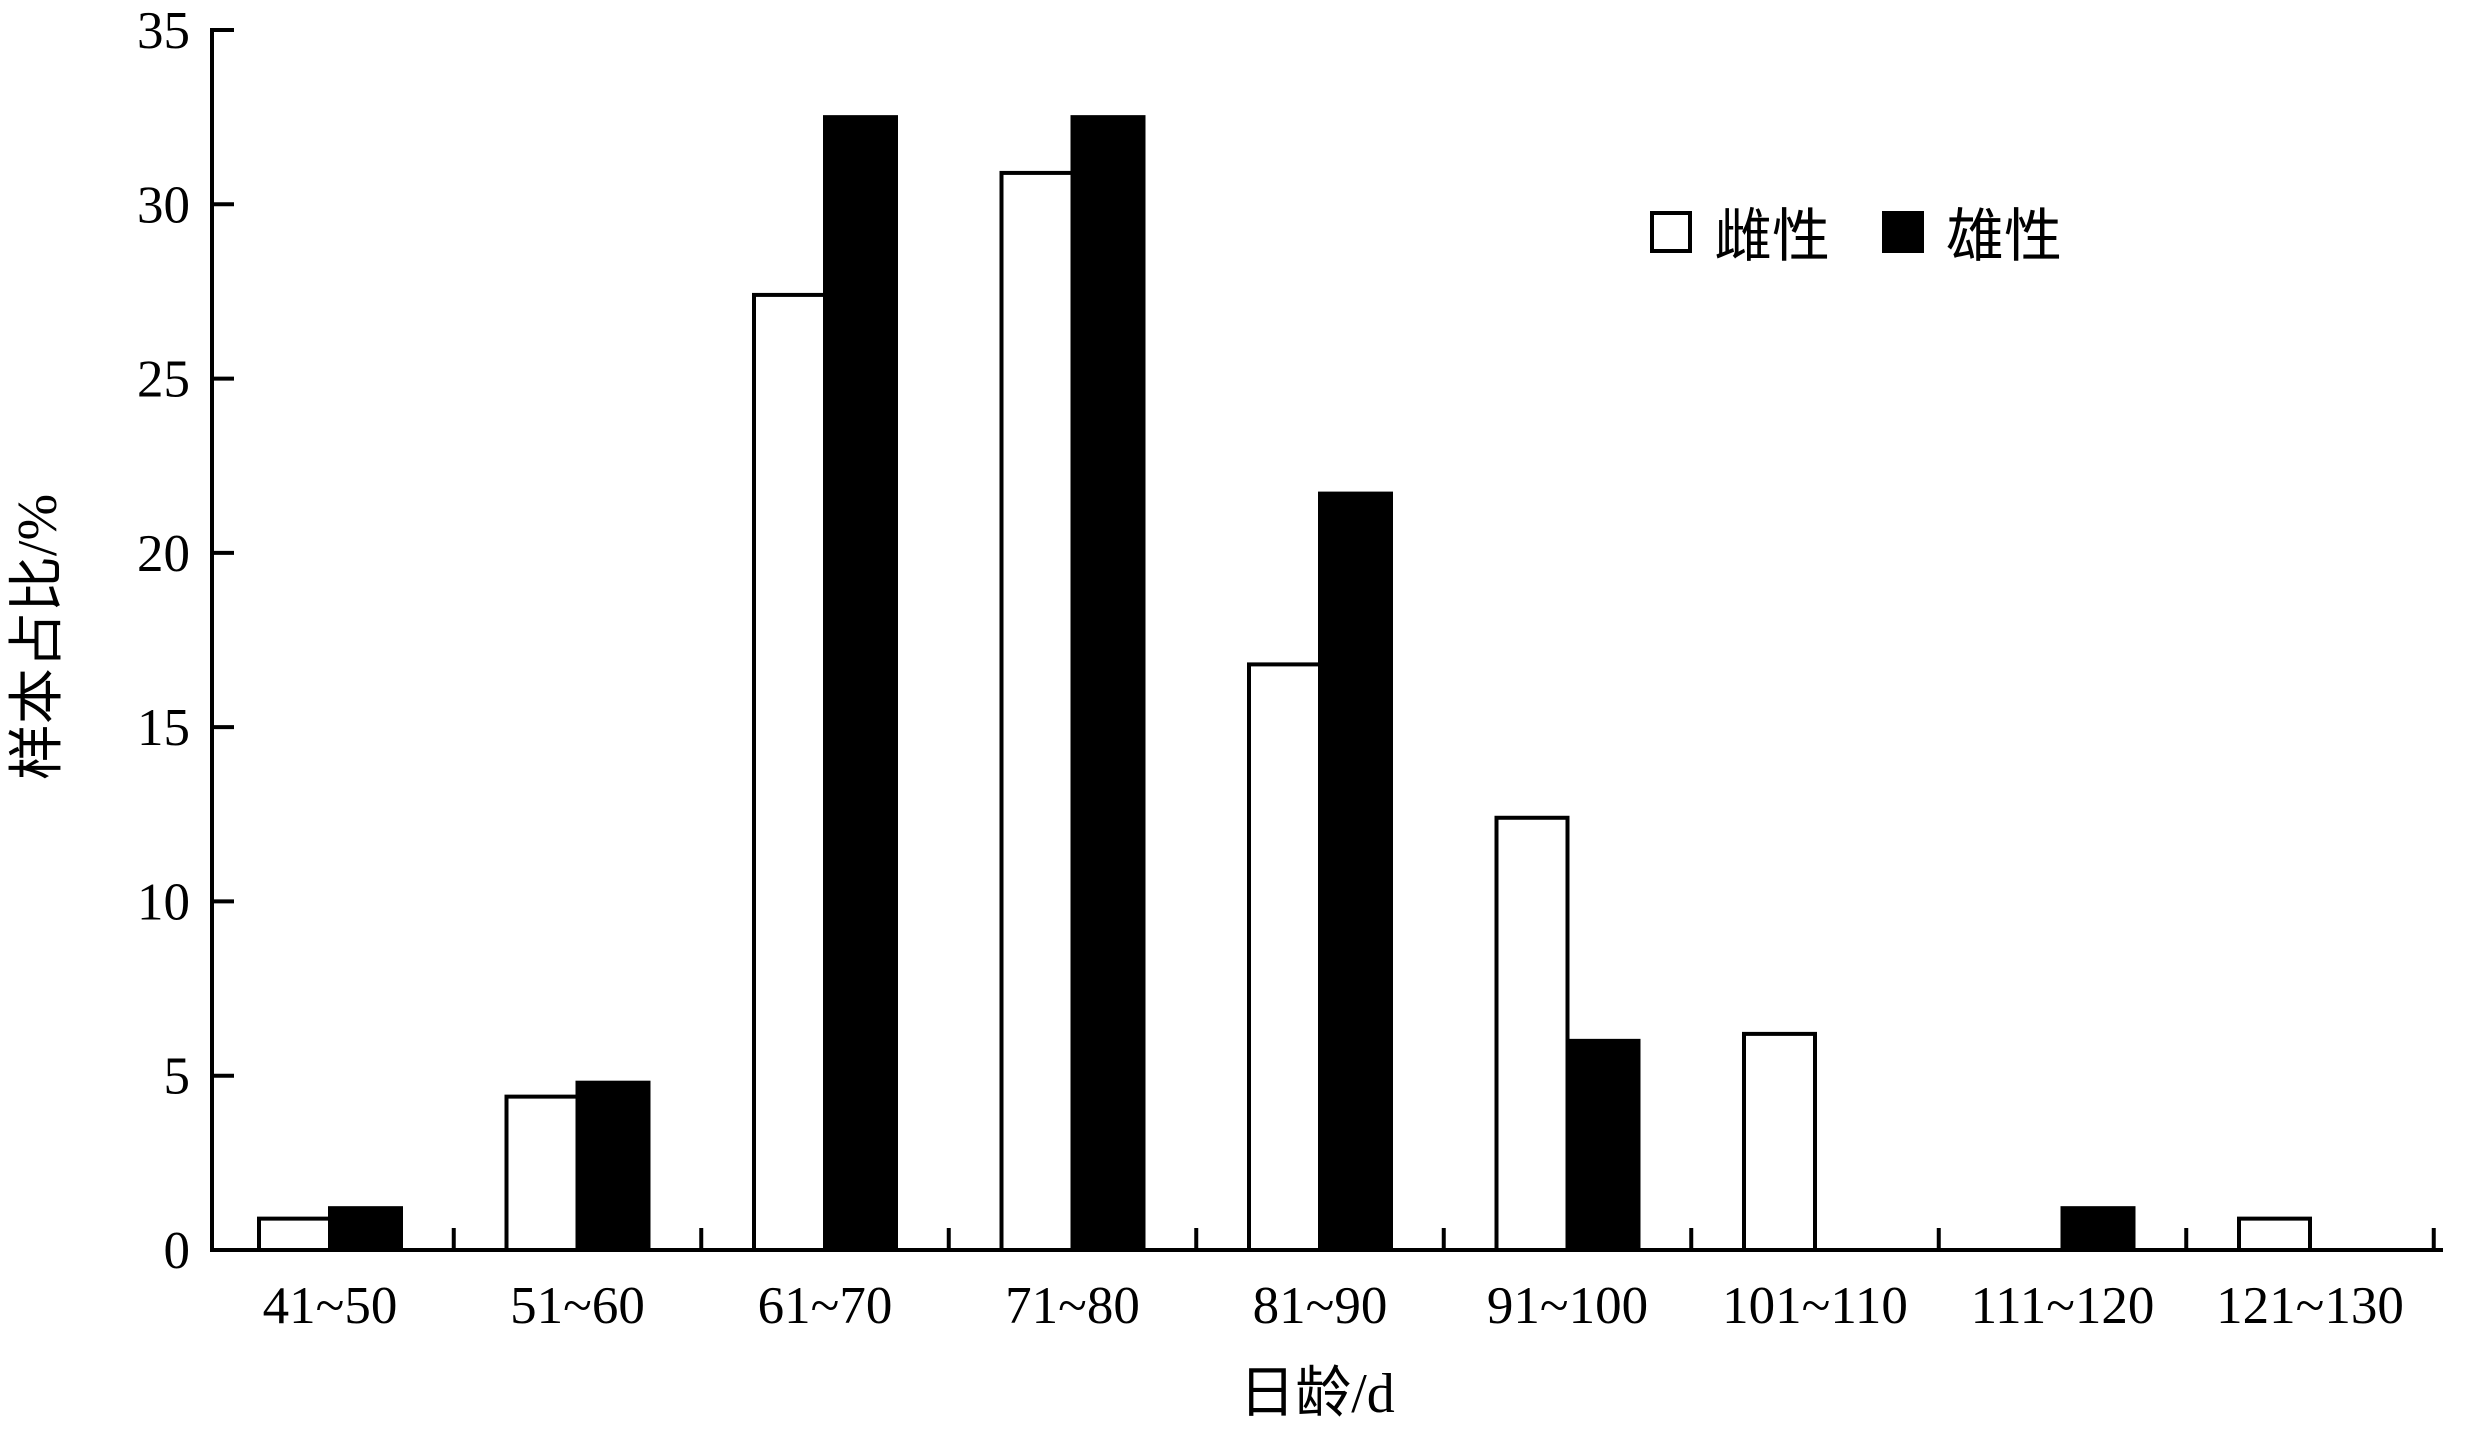  What do you see at coordinates (542, 1173) in the screenshot?
I see `bar-female-51~60` at bounding box center [542, 1173].